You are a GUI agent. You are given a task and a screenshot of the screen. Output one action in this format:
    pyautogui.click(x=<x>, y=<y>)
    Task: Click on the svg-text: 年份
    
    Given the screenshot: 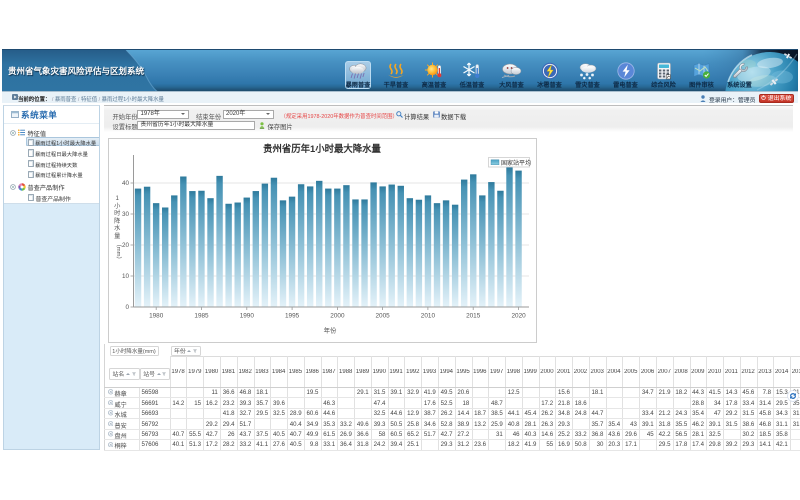 What is the action you would take?
    pyautogui.click(x=330, y=330)
    